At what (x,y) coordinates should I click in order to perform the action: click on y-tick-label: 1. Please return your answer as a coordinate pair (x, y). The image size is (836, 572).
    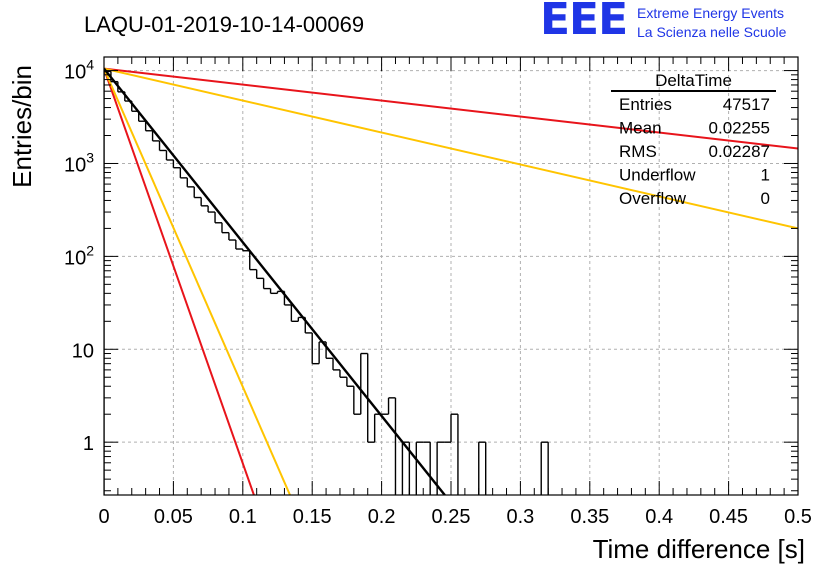
    Looking at the image, I should click on (88, 444).